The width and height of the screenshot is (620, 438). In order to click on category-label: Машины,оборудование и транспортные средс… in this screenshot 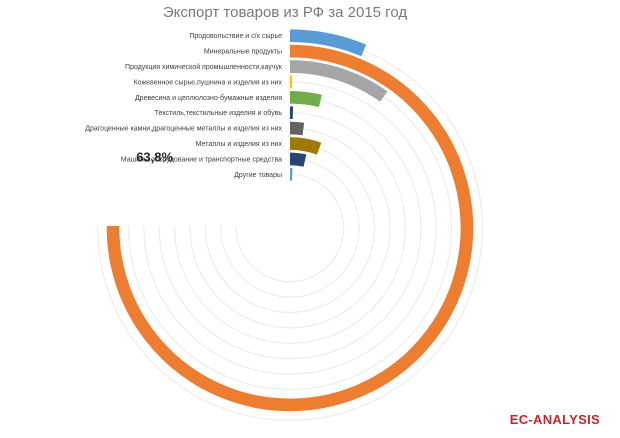, I will do `click(201, 159)`.